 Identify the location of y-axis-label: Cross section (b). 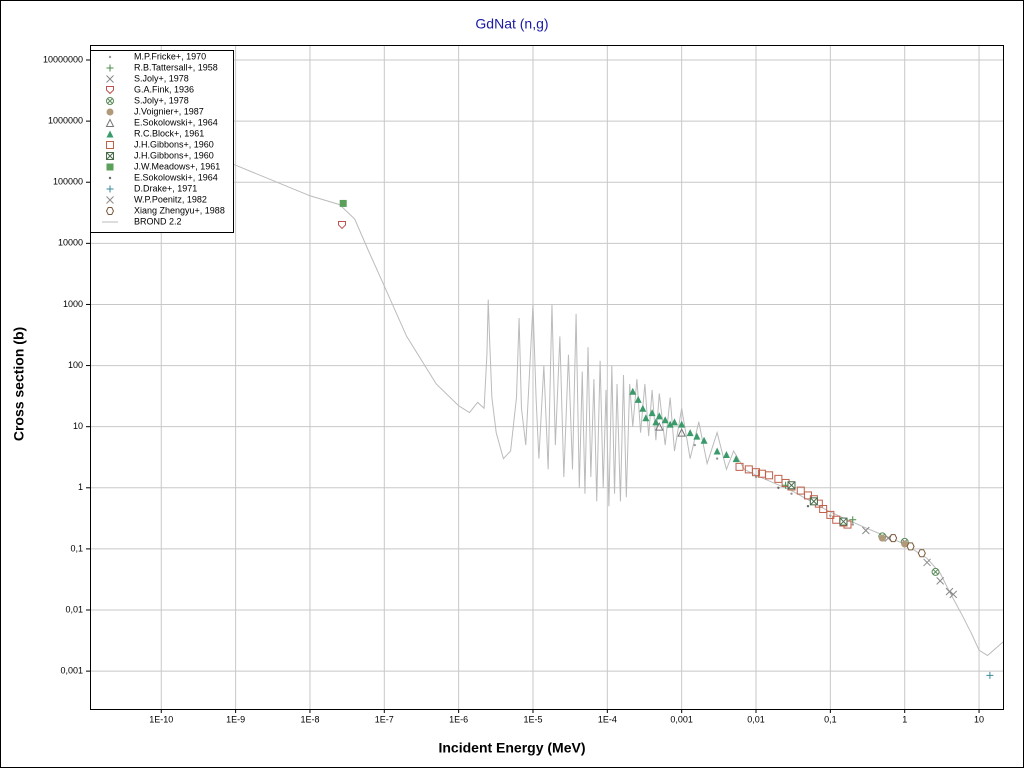
(19, 384).